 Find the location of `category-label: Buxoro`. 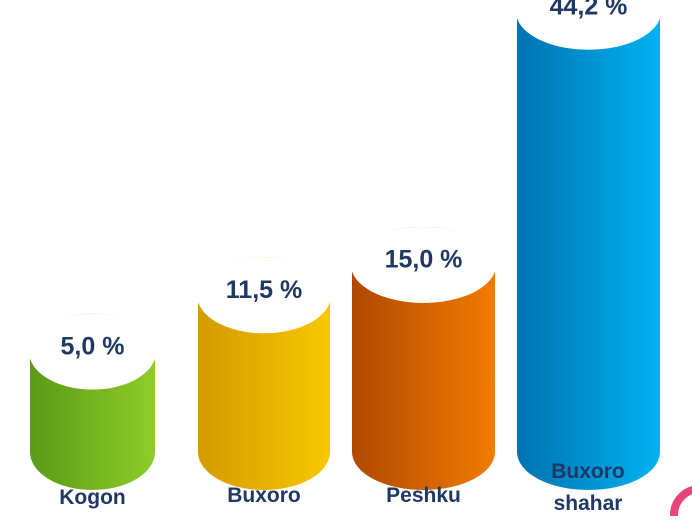

category-label: Buxoro is located at coordinates (264, 495).